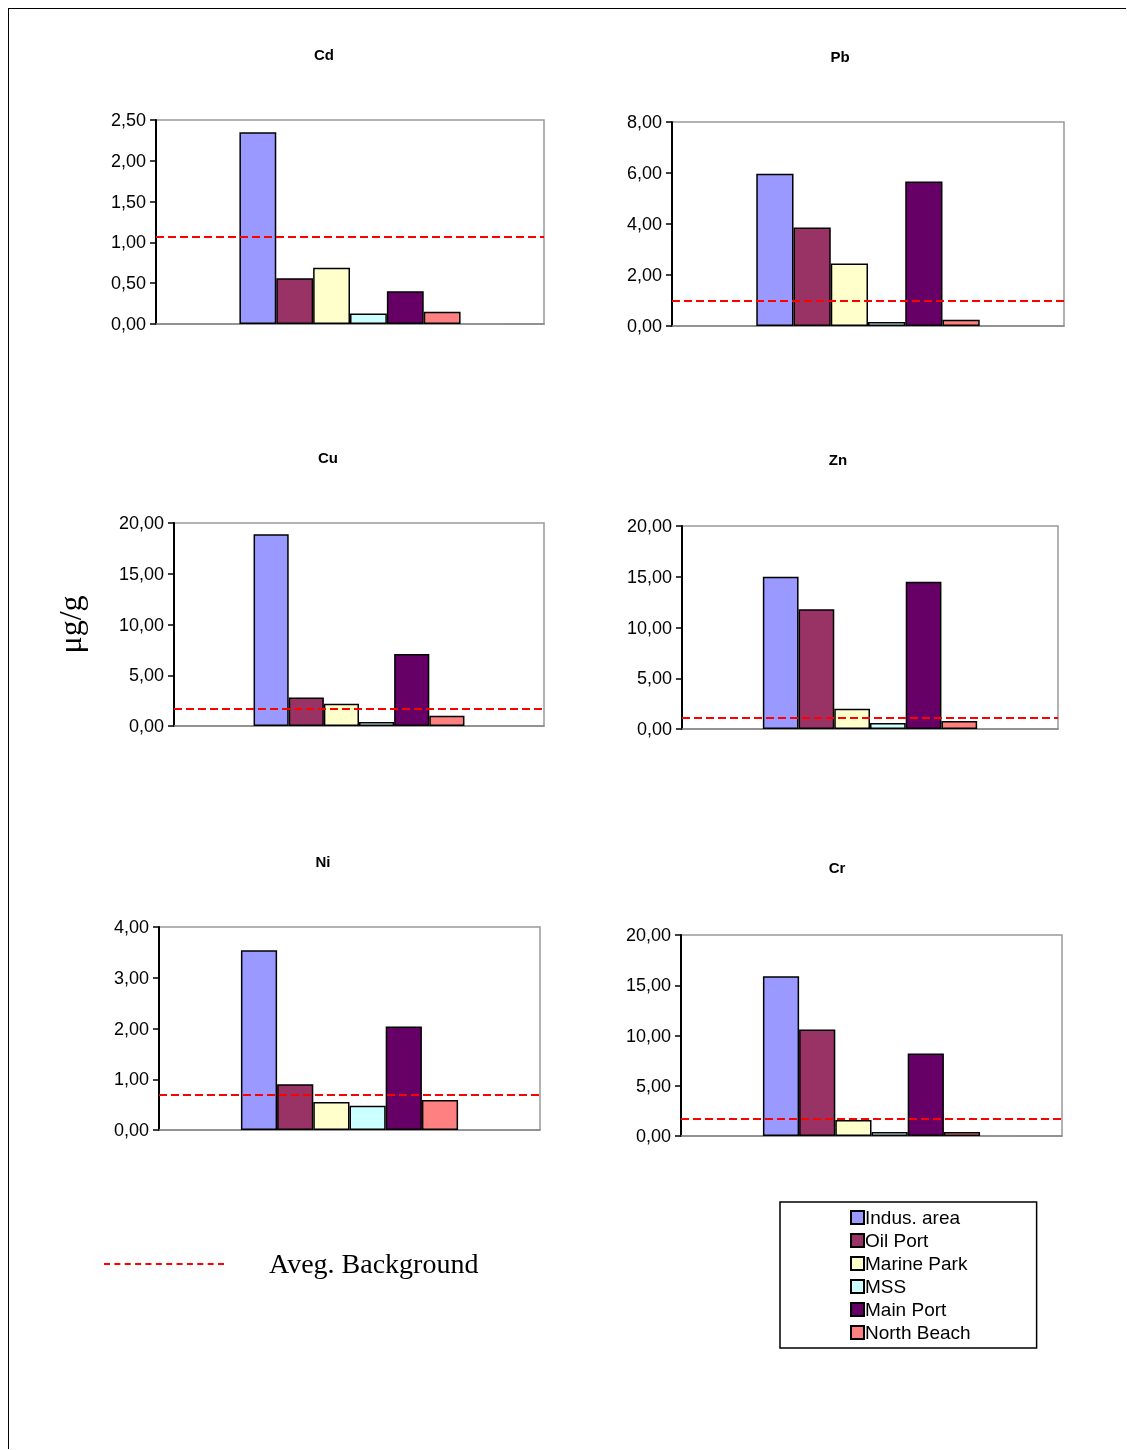 The image size is (1127, 1450). Describe the element at coordinates (838, 459) in the screenshot. I see `chart-title: Zn` at that location.